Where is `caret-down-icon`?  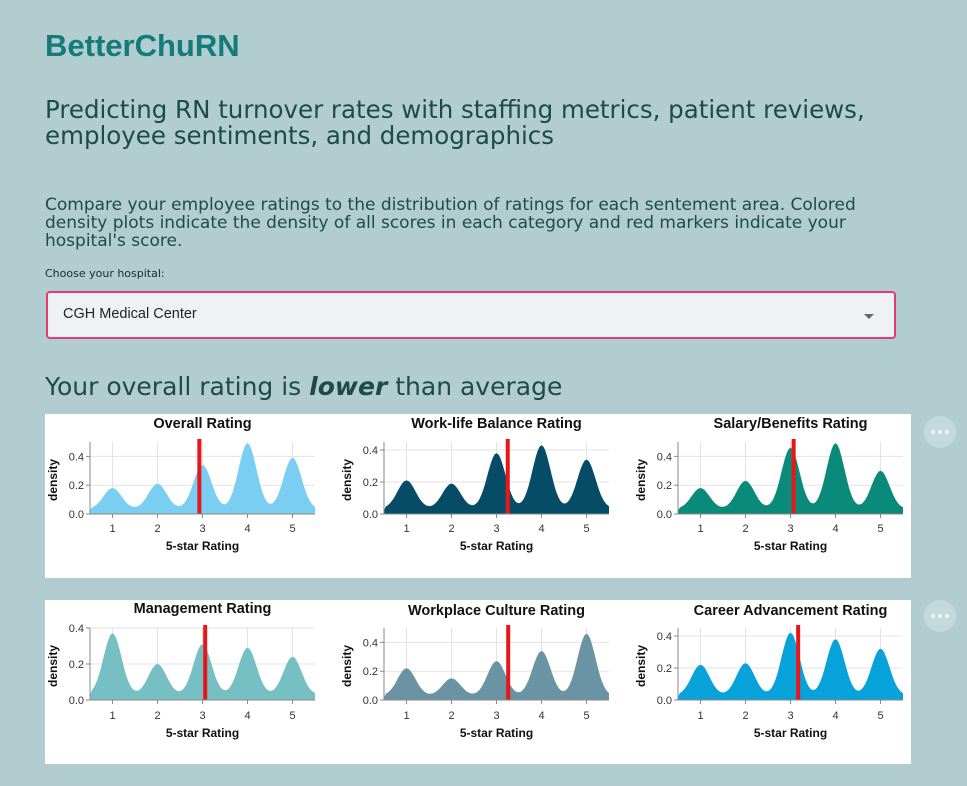
caret-down-icon is located at coordinates (869, 316).